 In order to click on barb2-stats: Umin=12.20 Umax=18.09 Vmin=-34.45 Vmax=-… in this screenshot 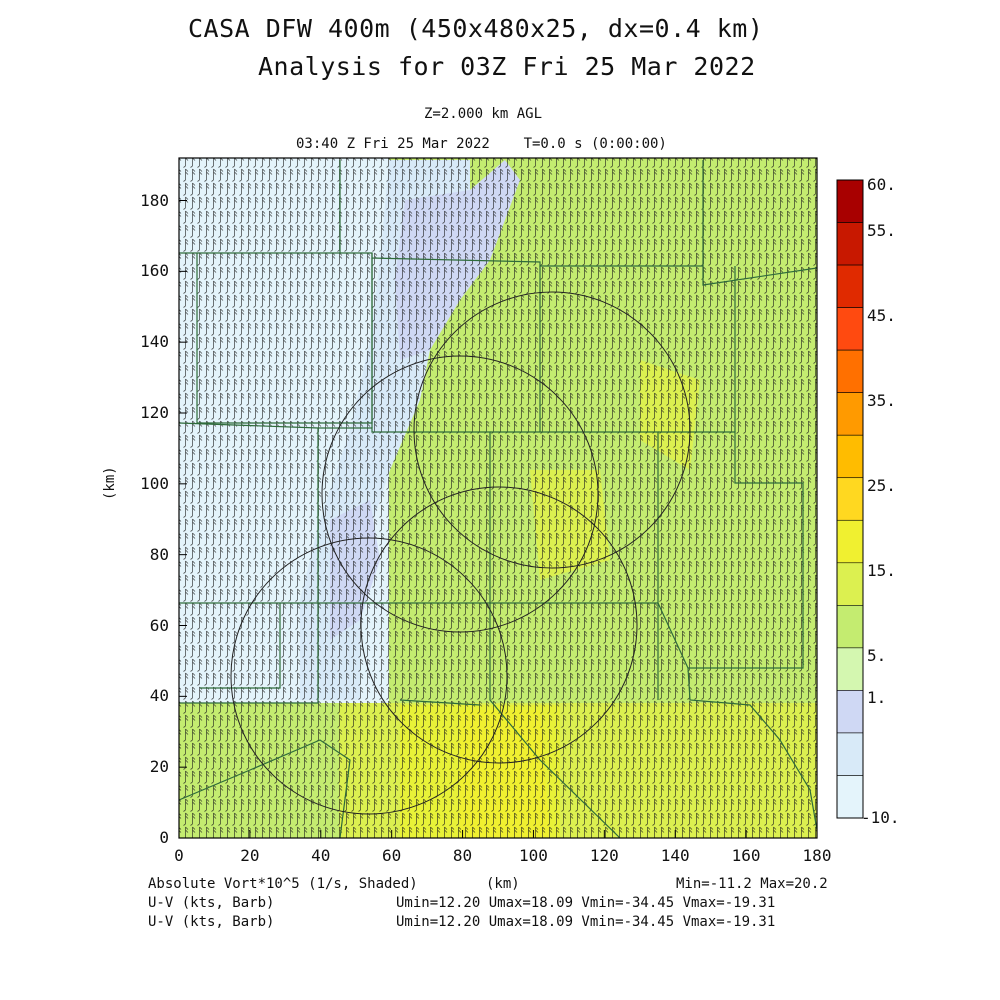, I will do `click(586, 922)`.